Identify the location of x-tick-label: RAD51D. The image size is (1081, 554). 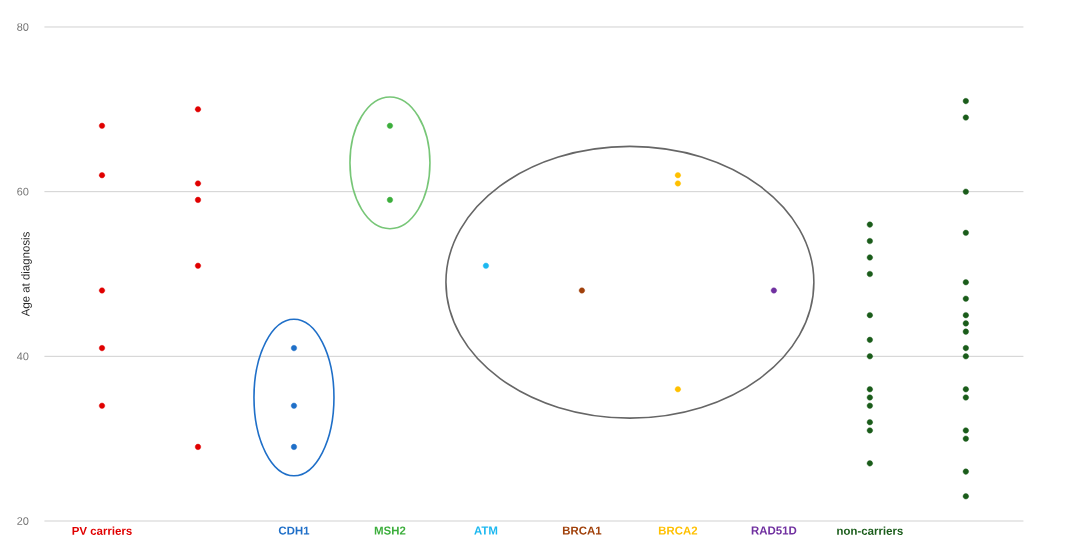
(774, 530).